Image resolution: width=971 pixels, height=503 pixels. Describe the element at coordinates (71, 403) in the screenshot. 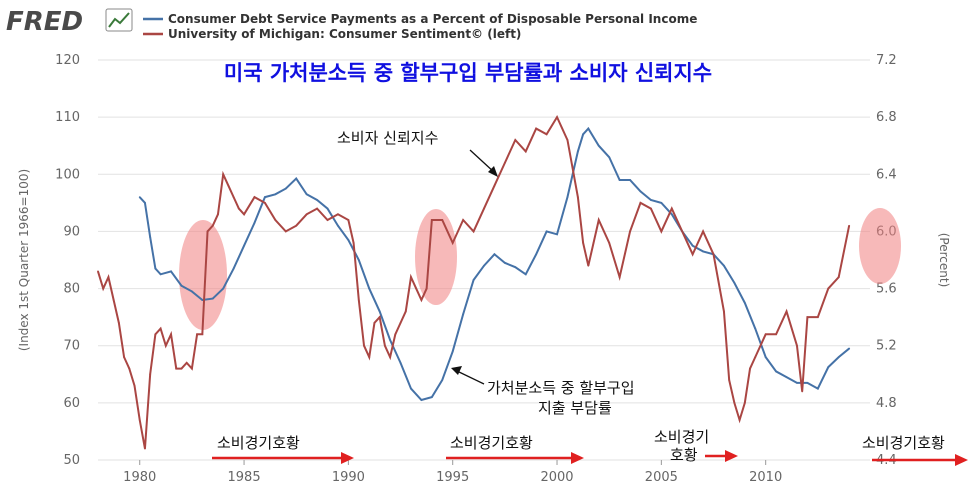

I see `left-tick-label: 60` at that location.